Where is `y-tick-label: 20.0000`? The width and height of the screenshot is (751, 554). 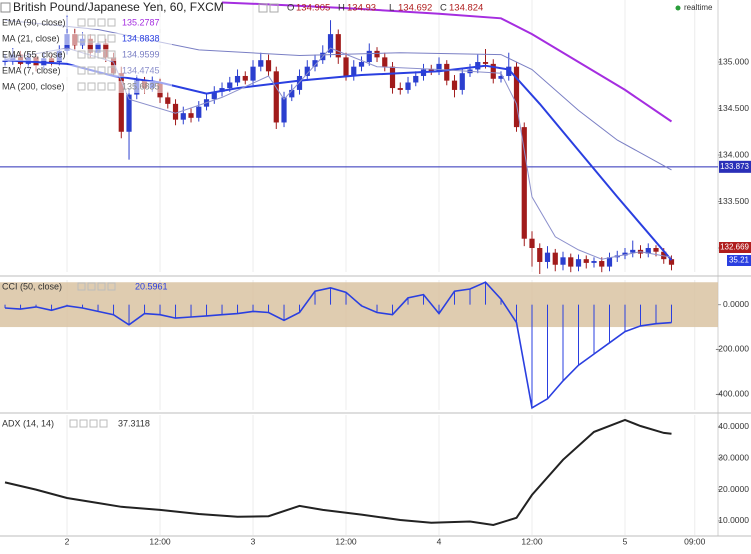
y-tick-label: 20.0000 is located at coordinates (733, 489).